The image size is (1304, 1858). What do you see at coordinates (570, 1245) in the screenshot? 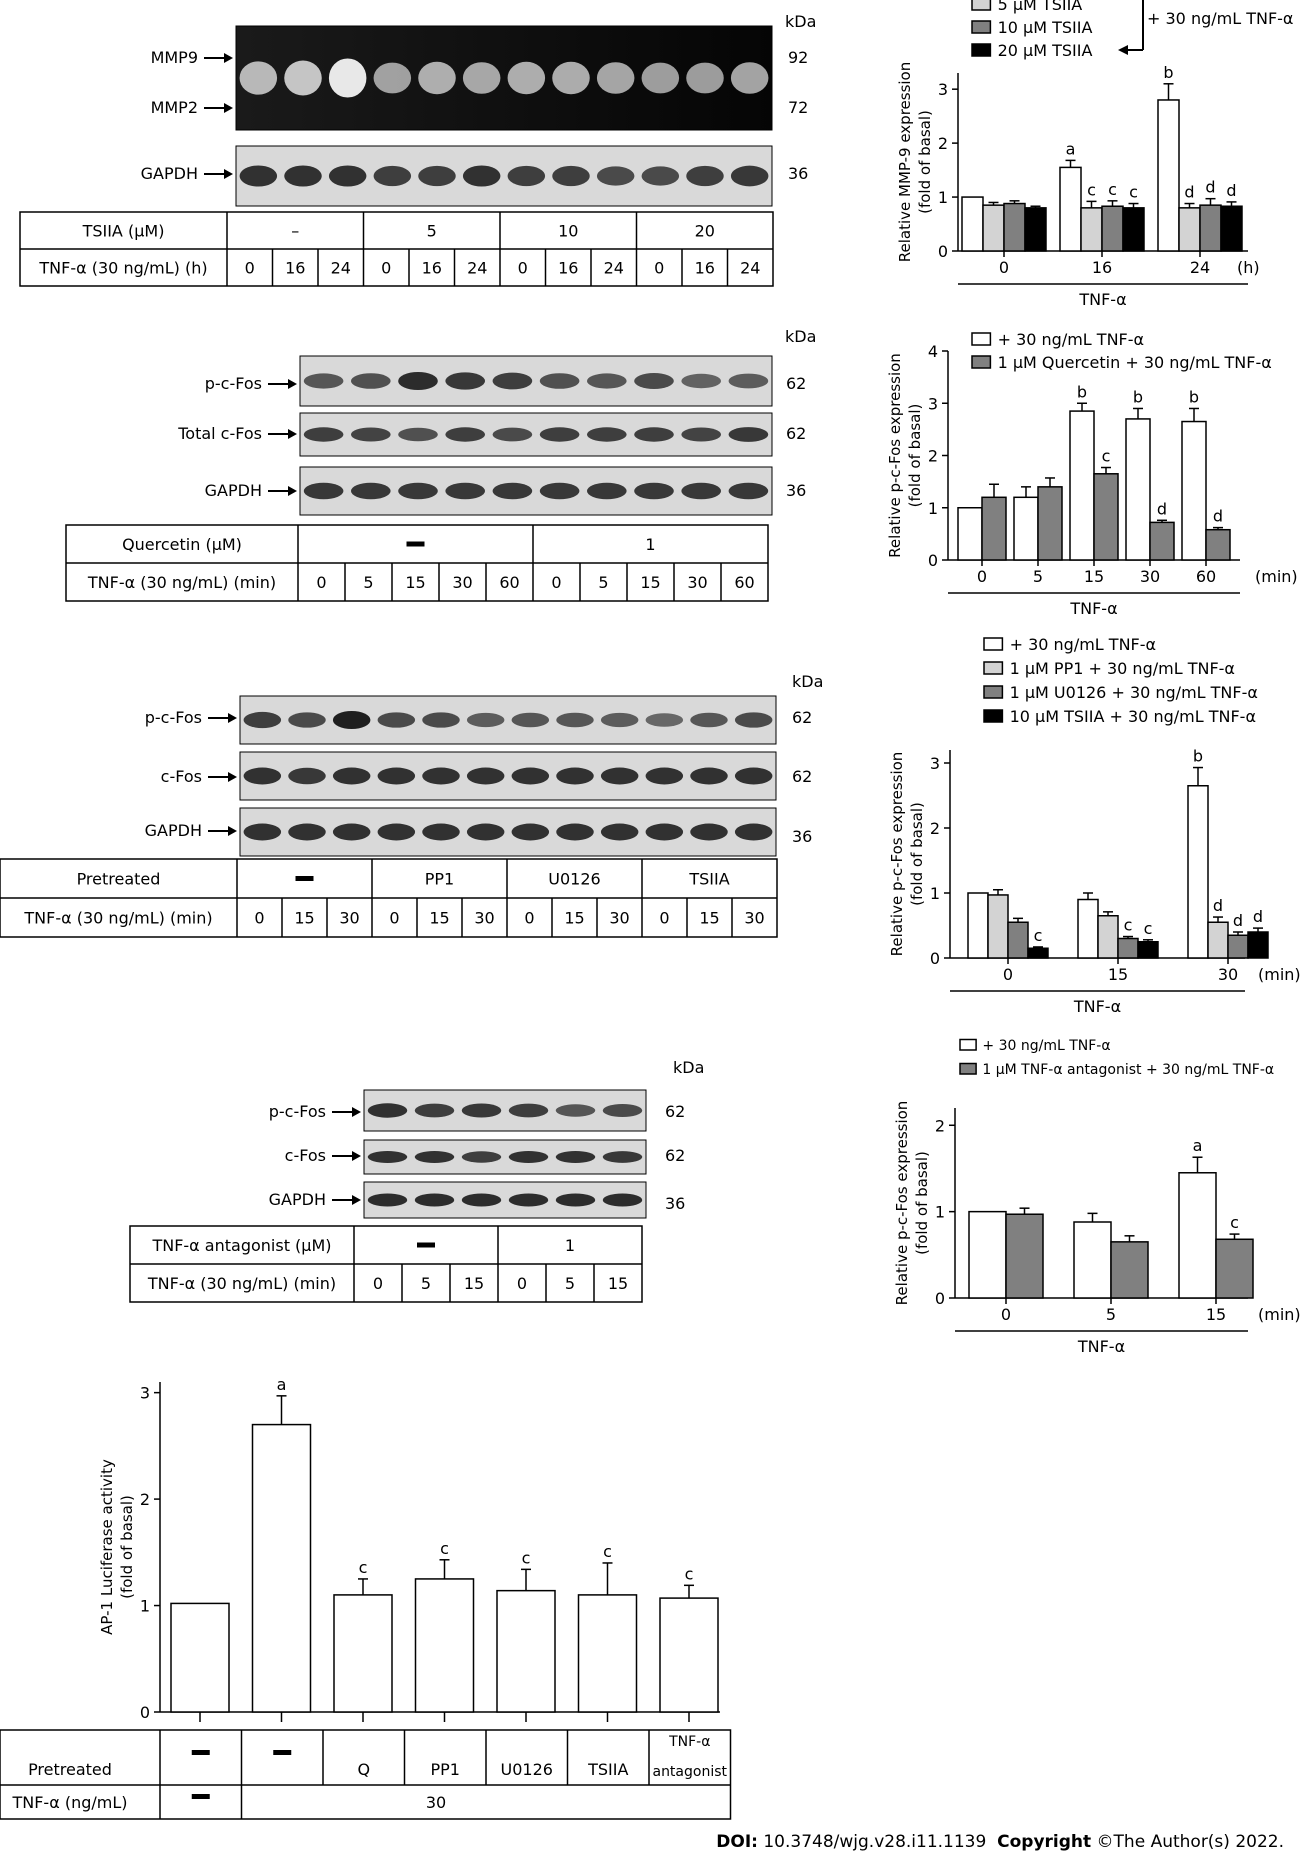
I see `group-label: 1` at bounding box center [570, 1245].